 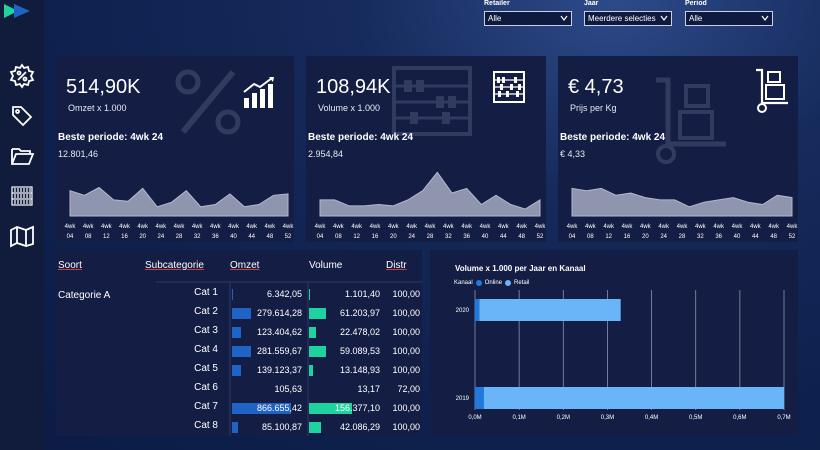 I want to click on omzet-cell: 281.559,67, so click(x=268, y=351).